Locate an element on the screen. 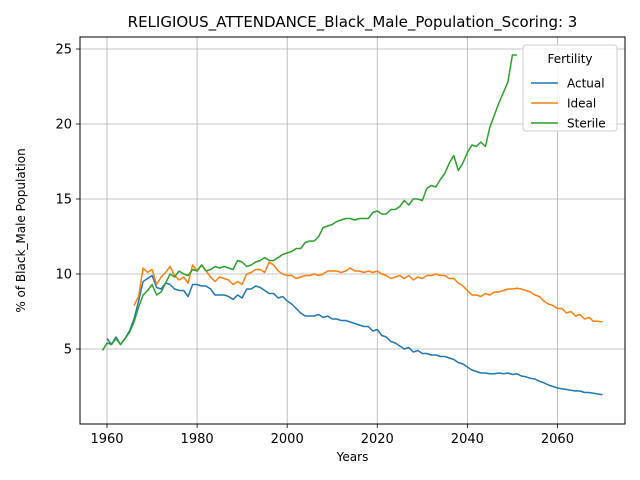  x-tick-label: 2000 is located at coordinates (287, 439).